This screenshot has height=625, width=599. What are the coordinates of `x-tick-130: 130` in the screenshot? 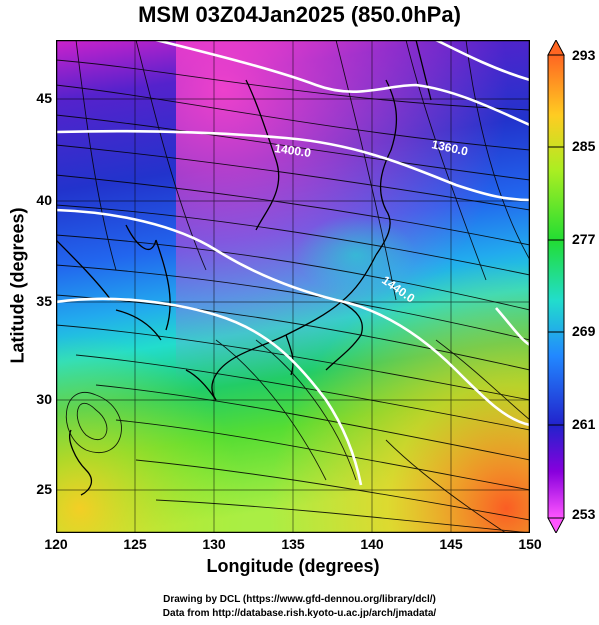 It's located at (214, 544).